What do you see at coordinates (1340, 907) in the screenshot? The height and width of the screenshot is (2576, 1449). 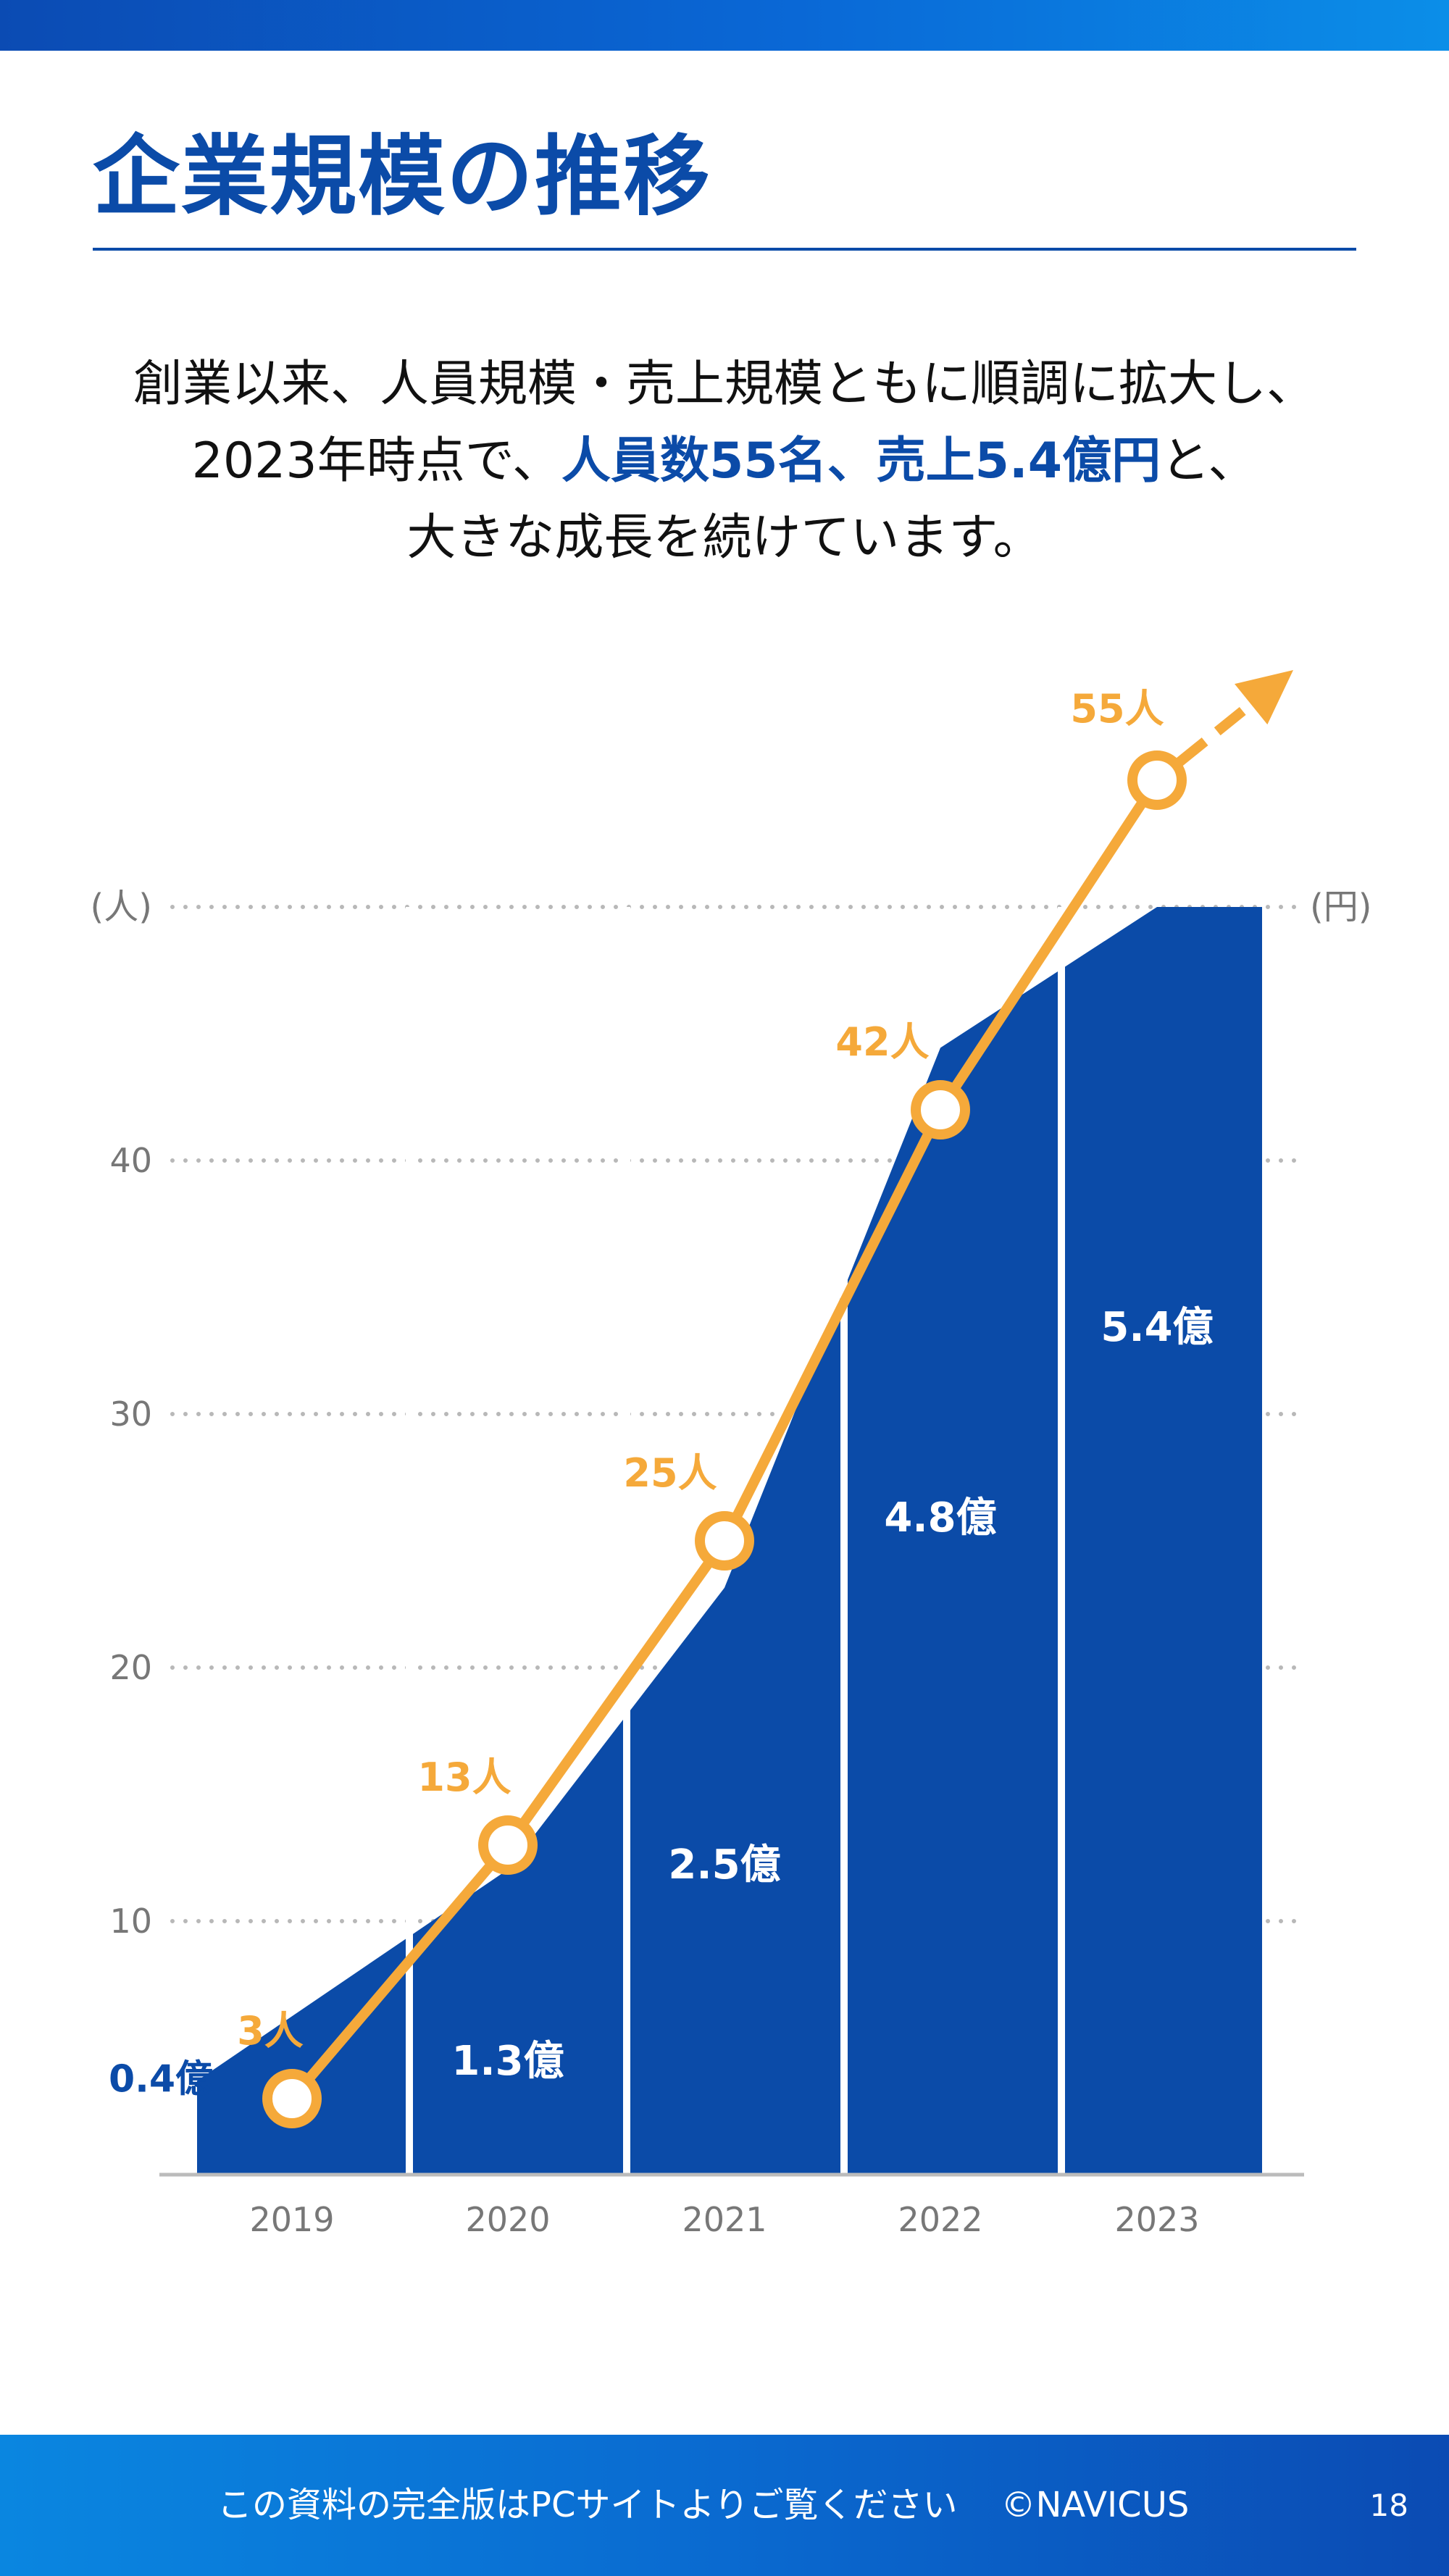 I see `right-axis-unit: (円)` at bounding box center [1340, 907].